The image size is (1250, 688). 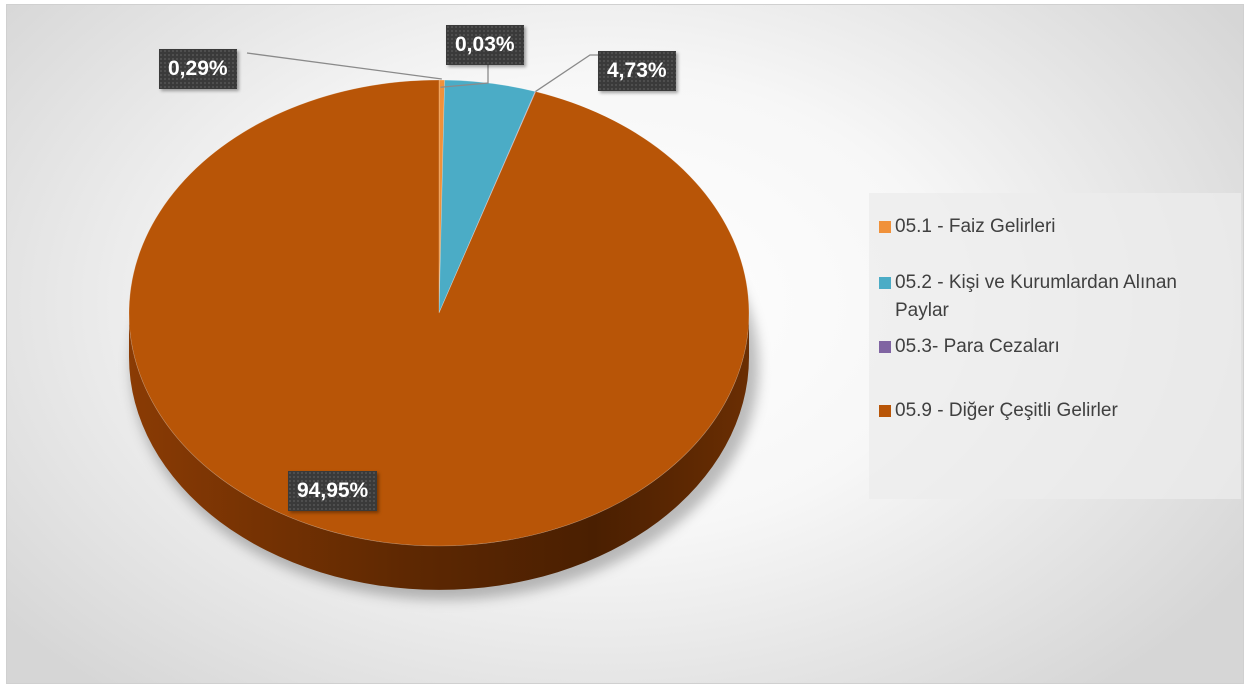 I want to click on legend-item-para-cezalari: 05.3- Para Cezaları, so click(x=1055, y=347).